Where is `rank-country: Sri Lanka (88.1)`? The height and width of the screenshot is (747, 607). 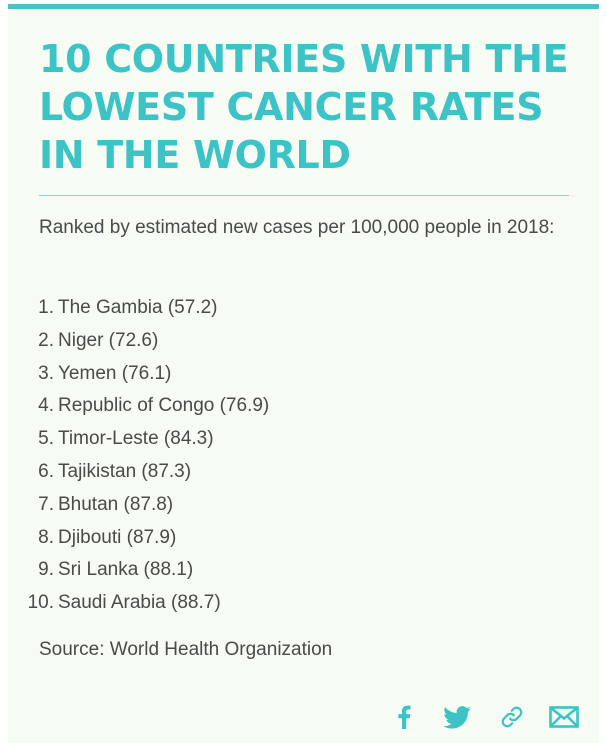 rank-country: Sri Lanka (88.1) is located at coordinates (126, 570).